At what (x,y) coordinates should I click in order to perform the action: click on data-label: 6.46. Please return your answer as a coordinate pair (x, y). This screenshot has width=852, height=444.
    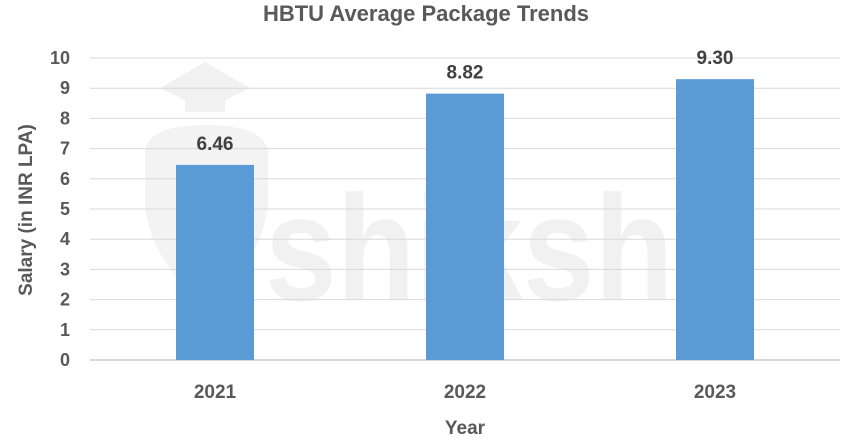
    Looking at the image, I should click on (215, 144).